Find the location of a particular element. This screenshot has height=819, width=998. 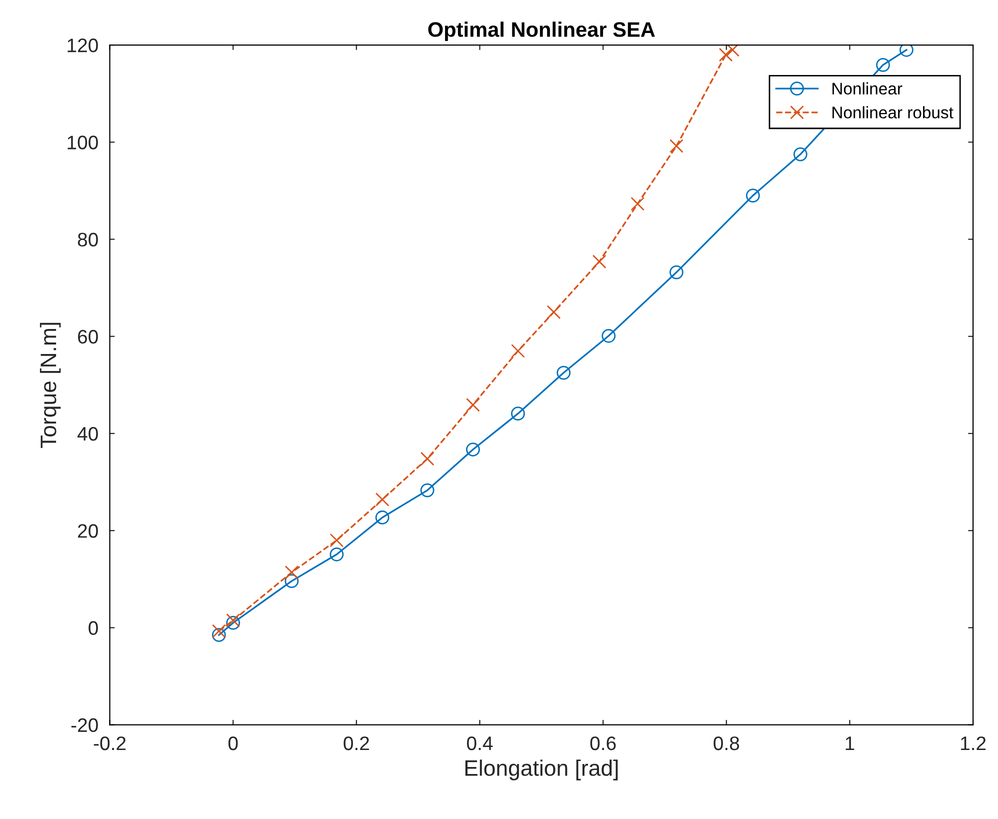

y-tick-label: 40 is located at coordinates (87, 433).